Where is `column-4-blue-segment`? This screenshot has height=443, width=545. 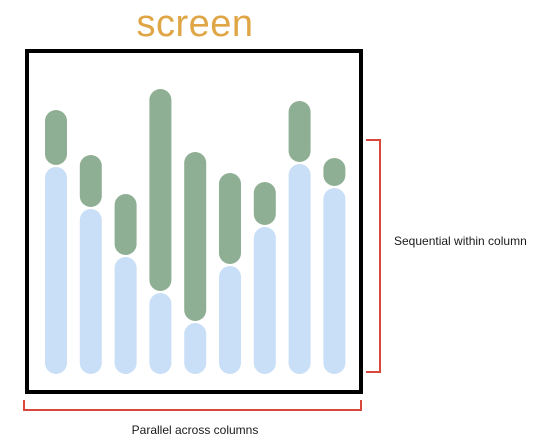
column-4-blue-segment is located at coordinates (160, 333).